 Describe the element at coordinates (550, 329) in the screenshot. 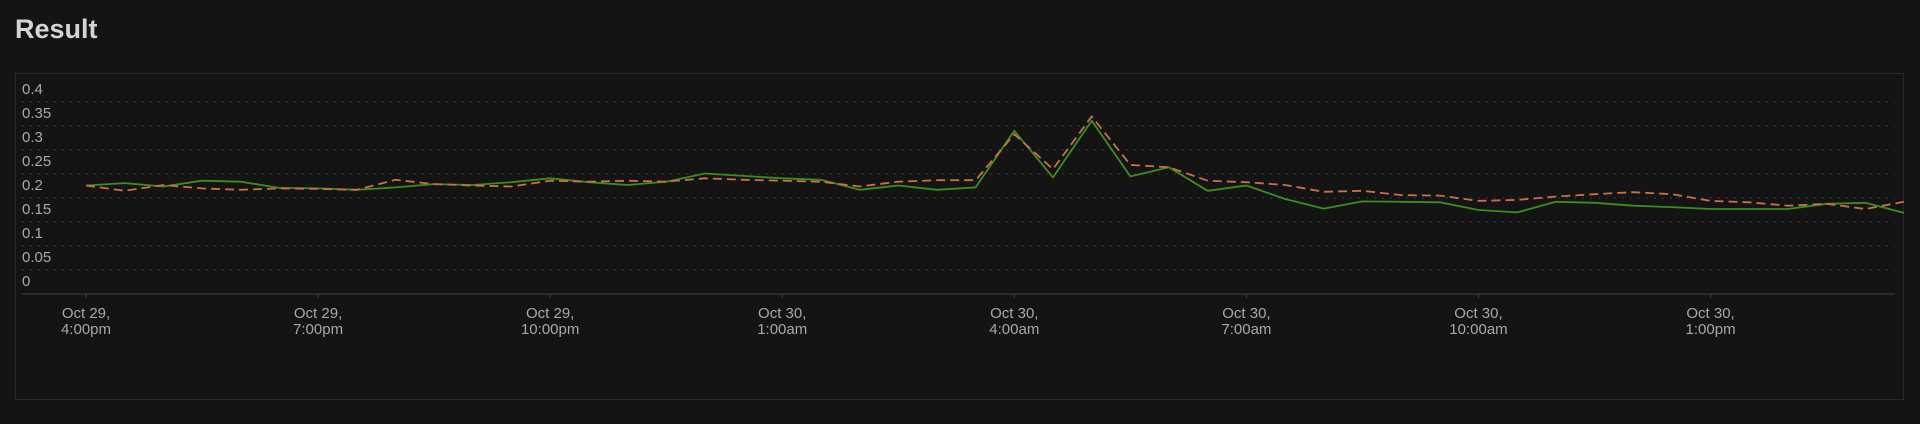

I see `x-tick-label: 10:00pm` at that location.